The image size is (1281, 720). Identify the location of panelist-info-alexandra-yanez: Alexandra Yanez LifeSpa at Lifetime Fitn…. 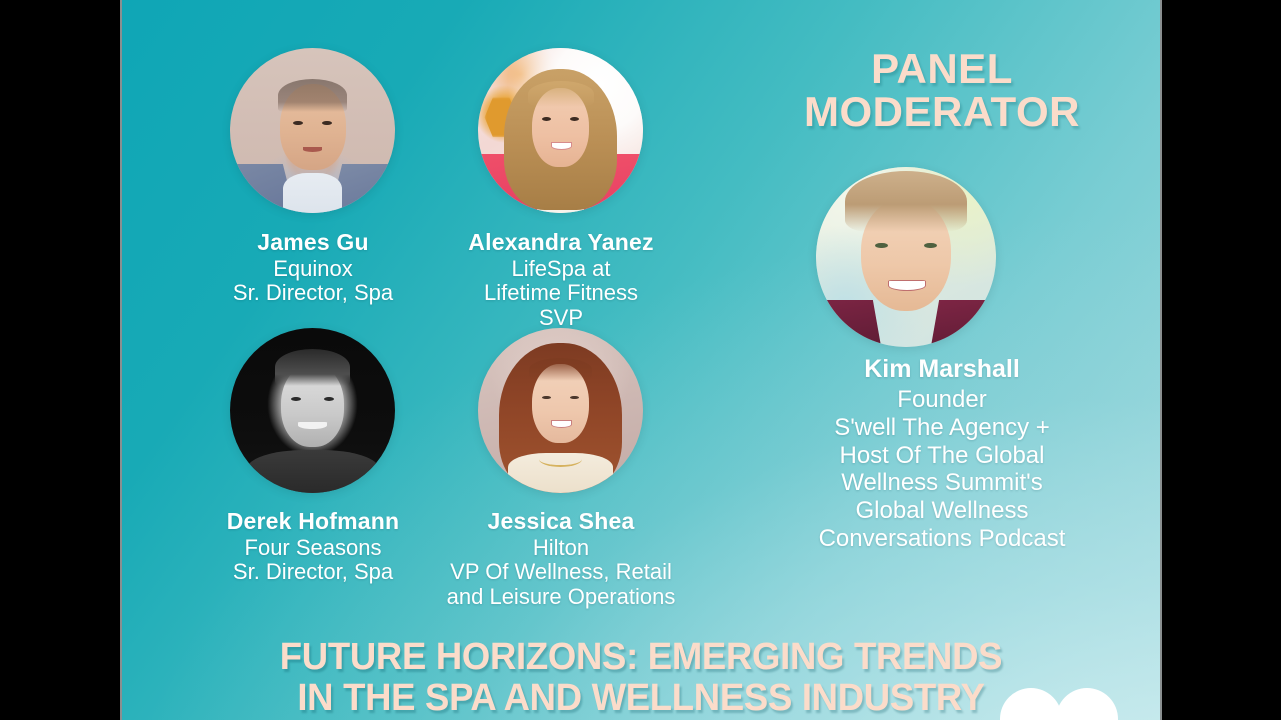
(561, 280).